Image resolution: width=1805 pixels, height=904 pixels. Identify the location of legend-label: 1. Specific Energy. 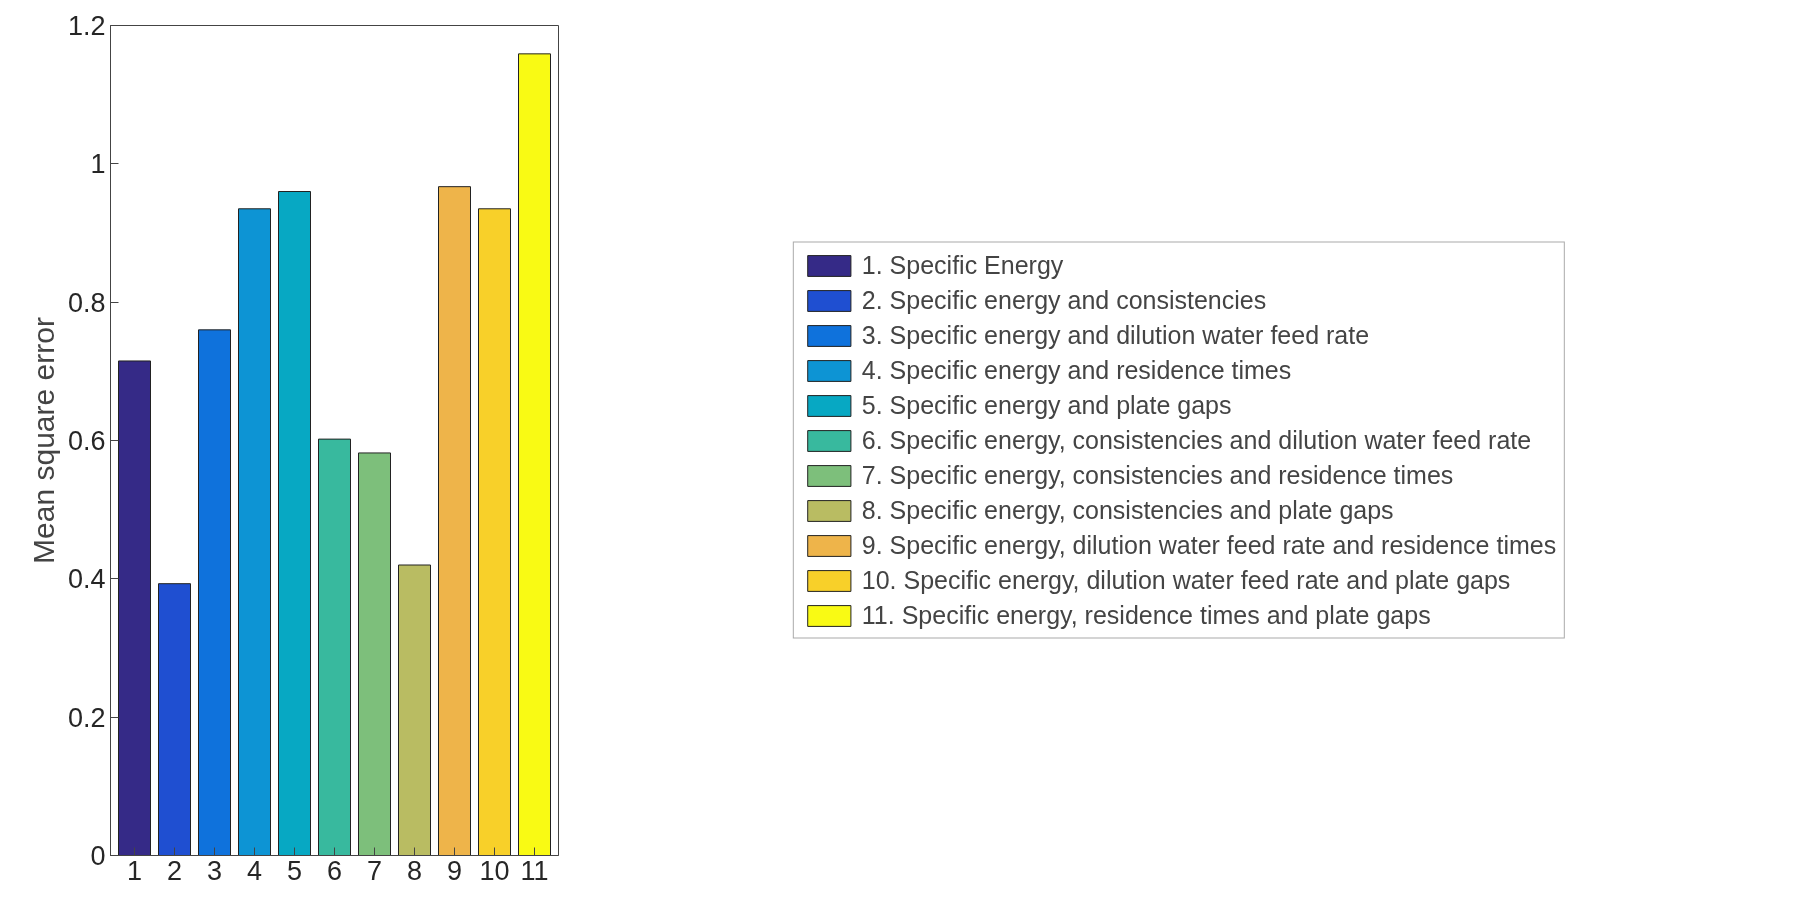
(962, 265).